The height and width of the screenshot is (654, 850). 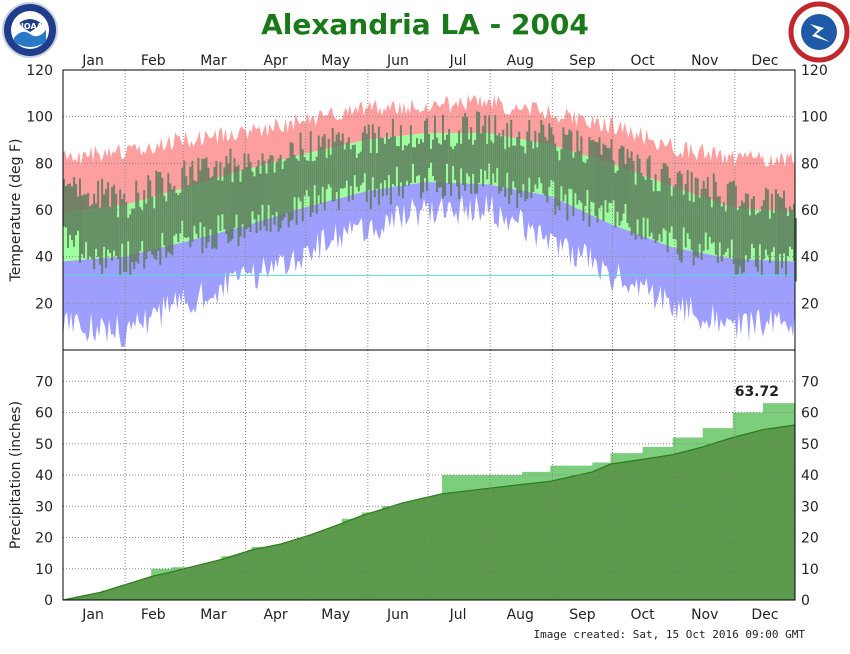 I want to click on temp-month-label: Jun, so click(x=397, y=61).